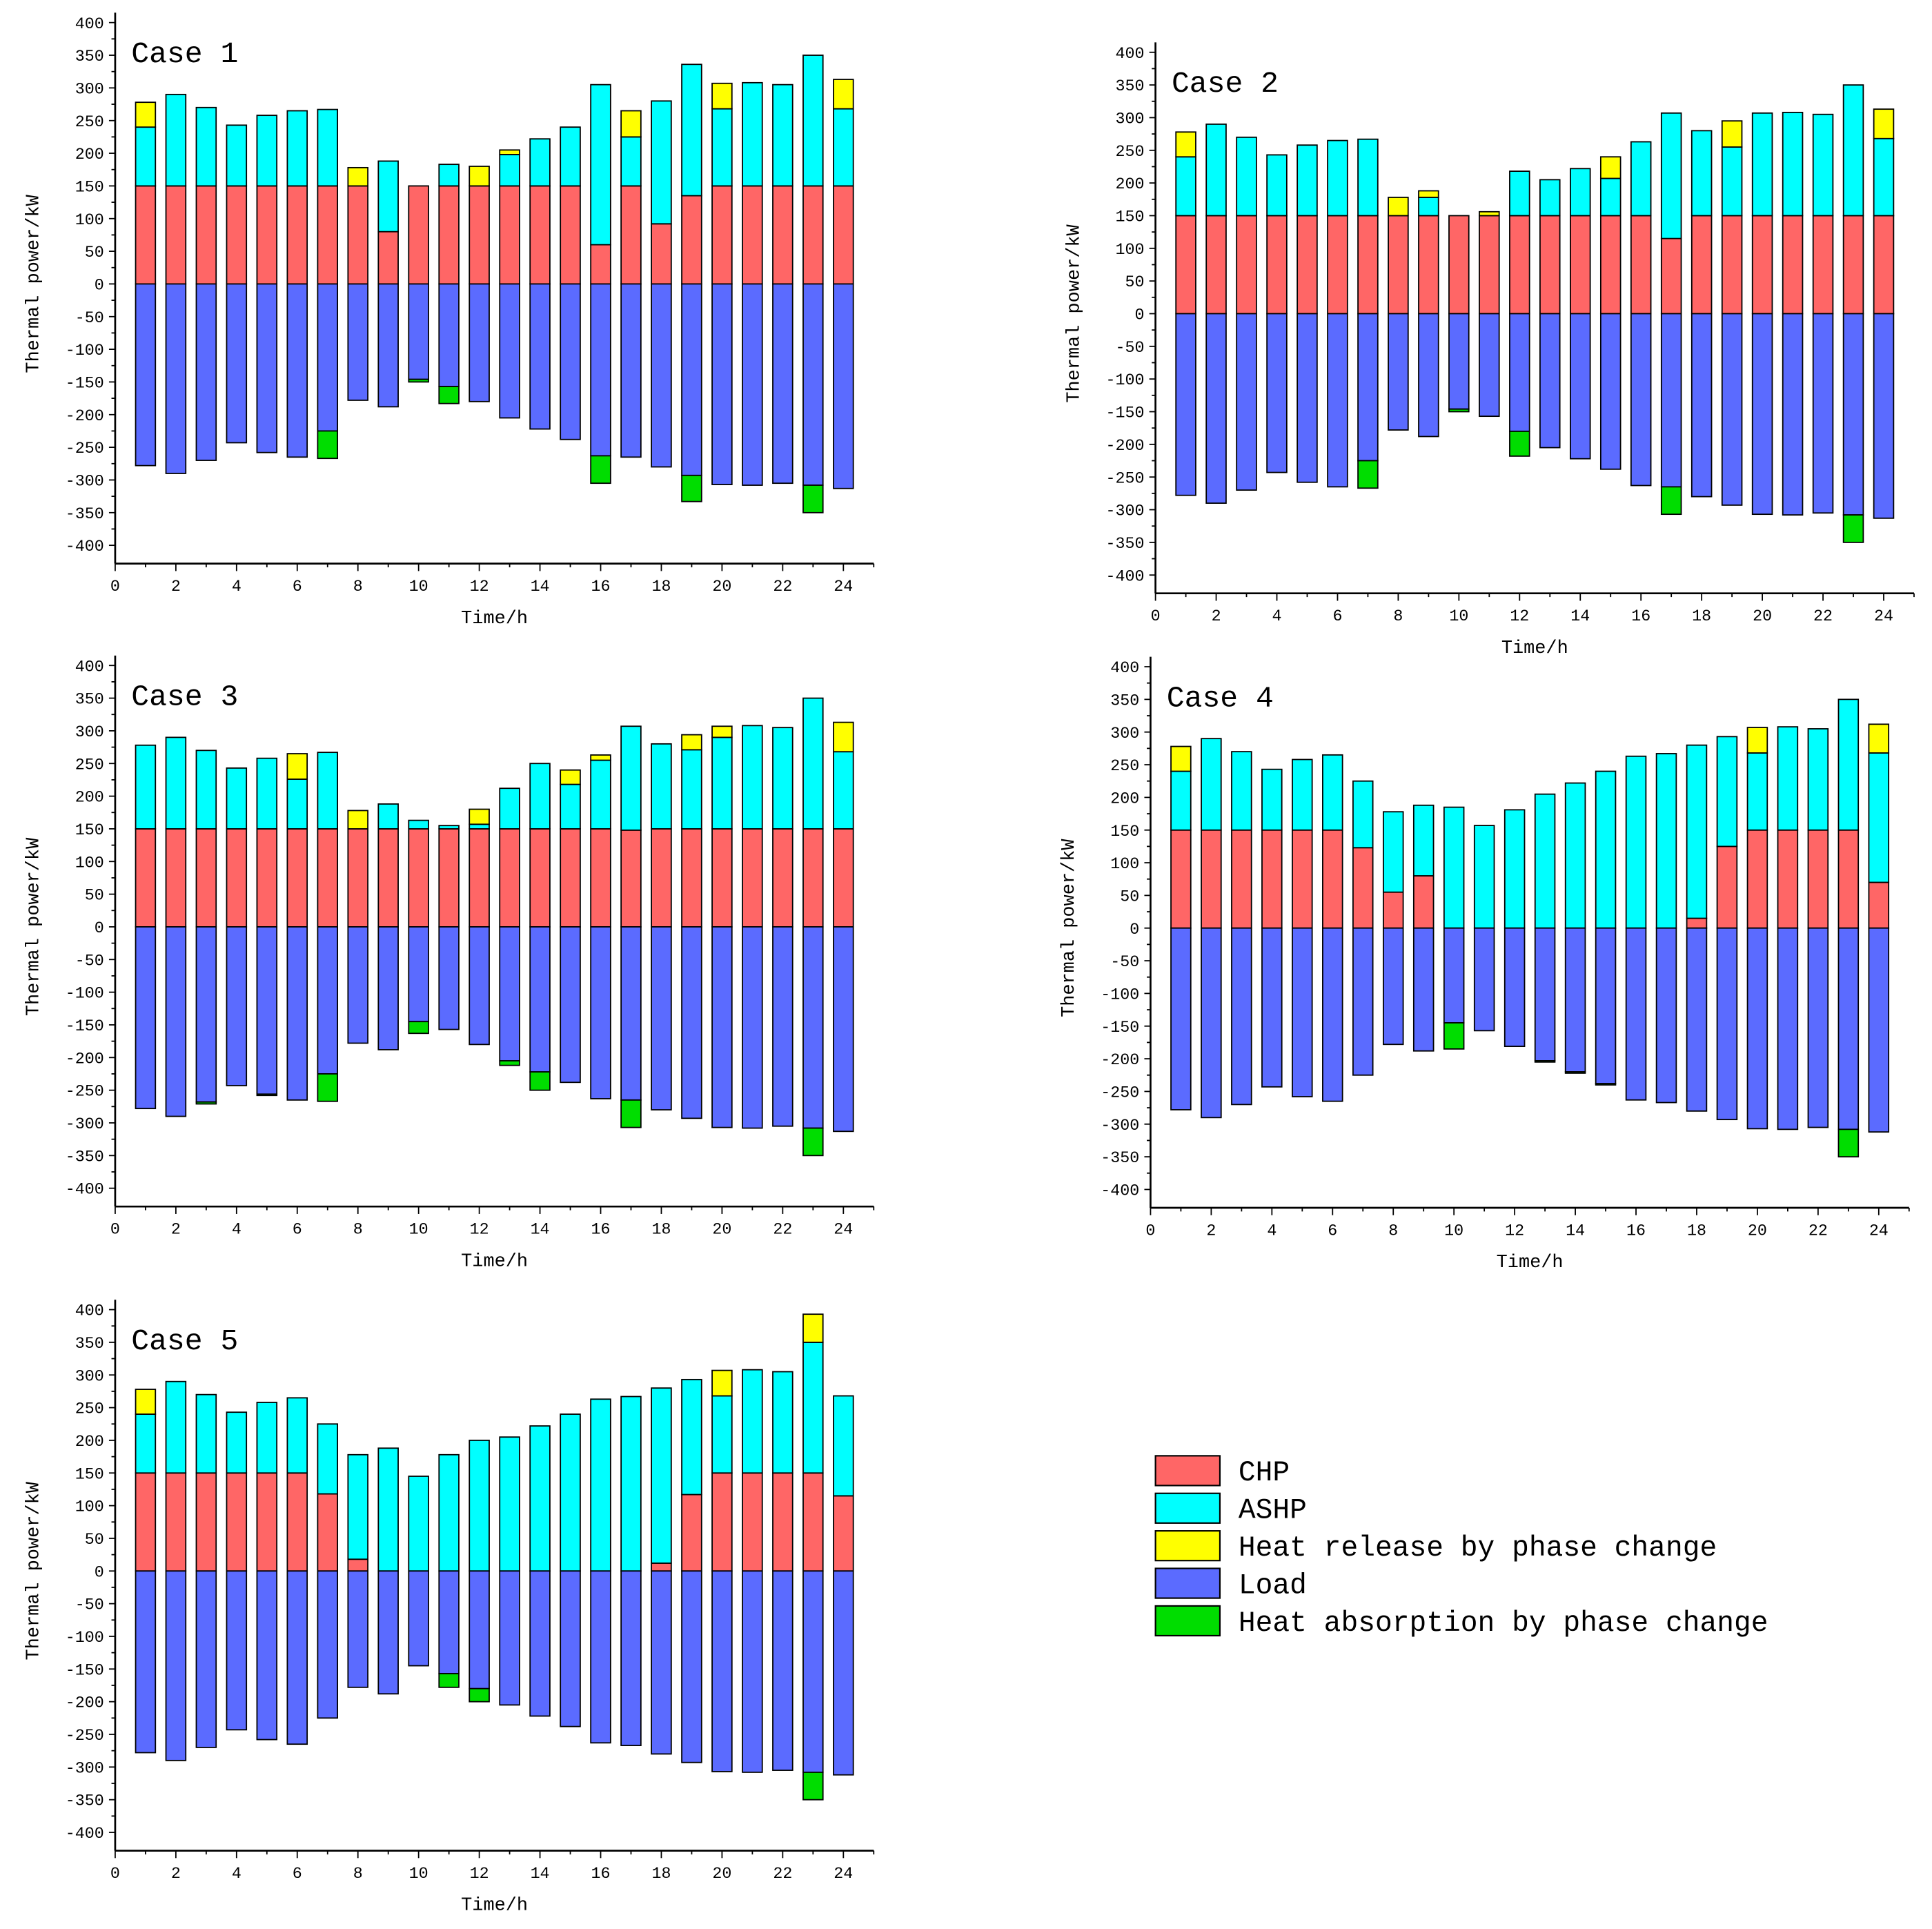 The image size is (1932, 1929). I want to click on bar-release-h8, so click(357, 820).